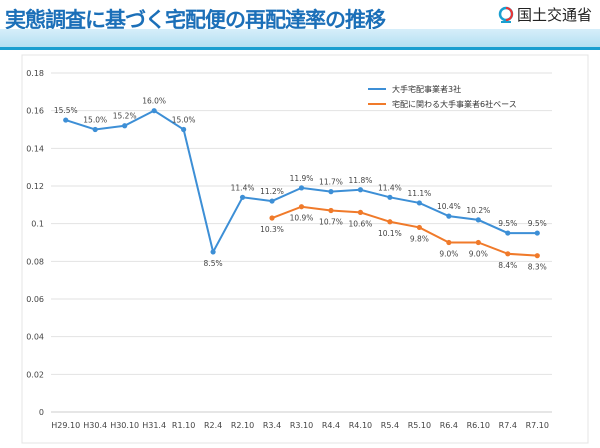 The width and height of the screenshot is (600, 448). Describe the element at coordinates (508, 425) in the screenshot. I see `x-tick-label: R7.4` at that location.